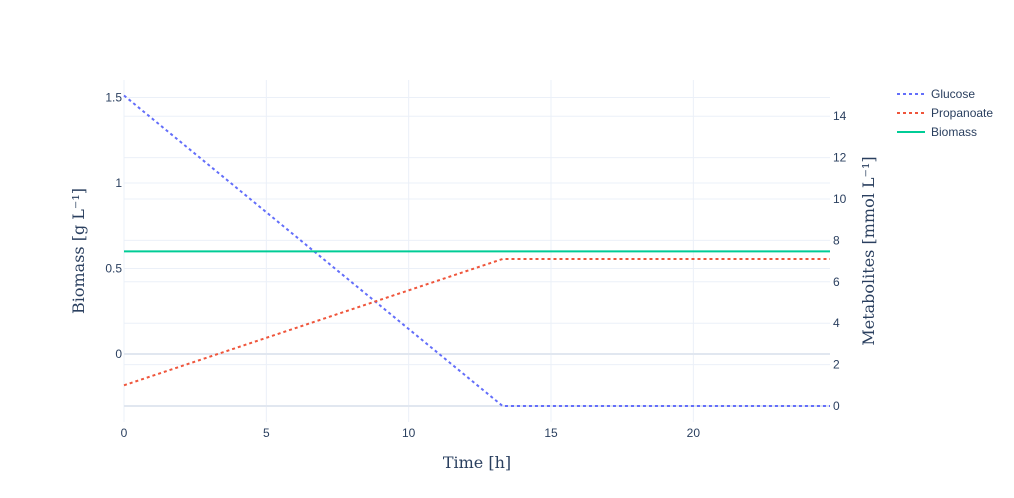 This screenshot has height=498, width=1014. I want to click on y-right-tick-label: 8, so click(836, 240).